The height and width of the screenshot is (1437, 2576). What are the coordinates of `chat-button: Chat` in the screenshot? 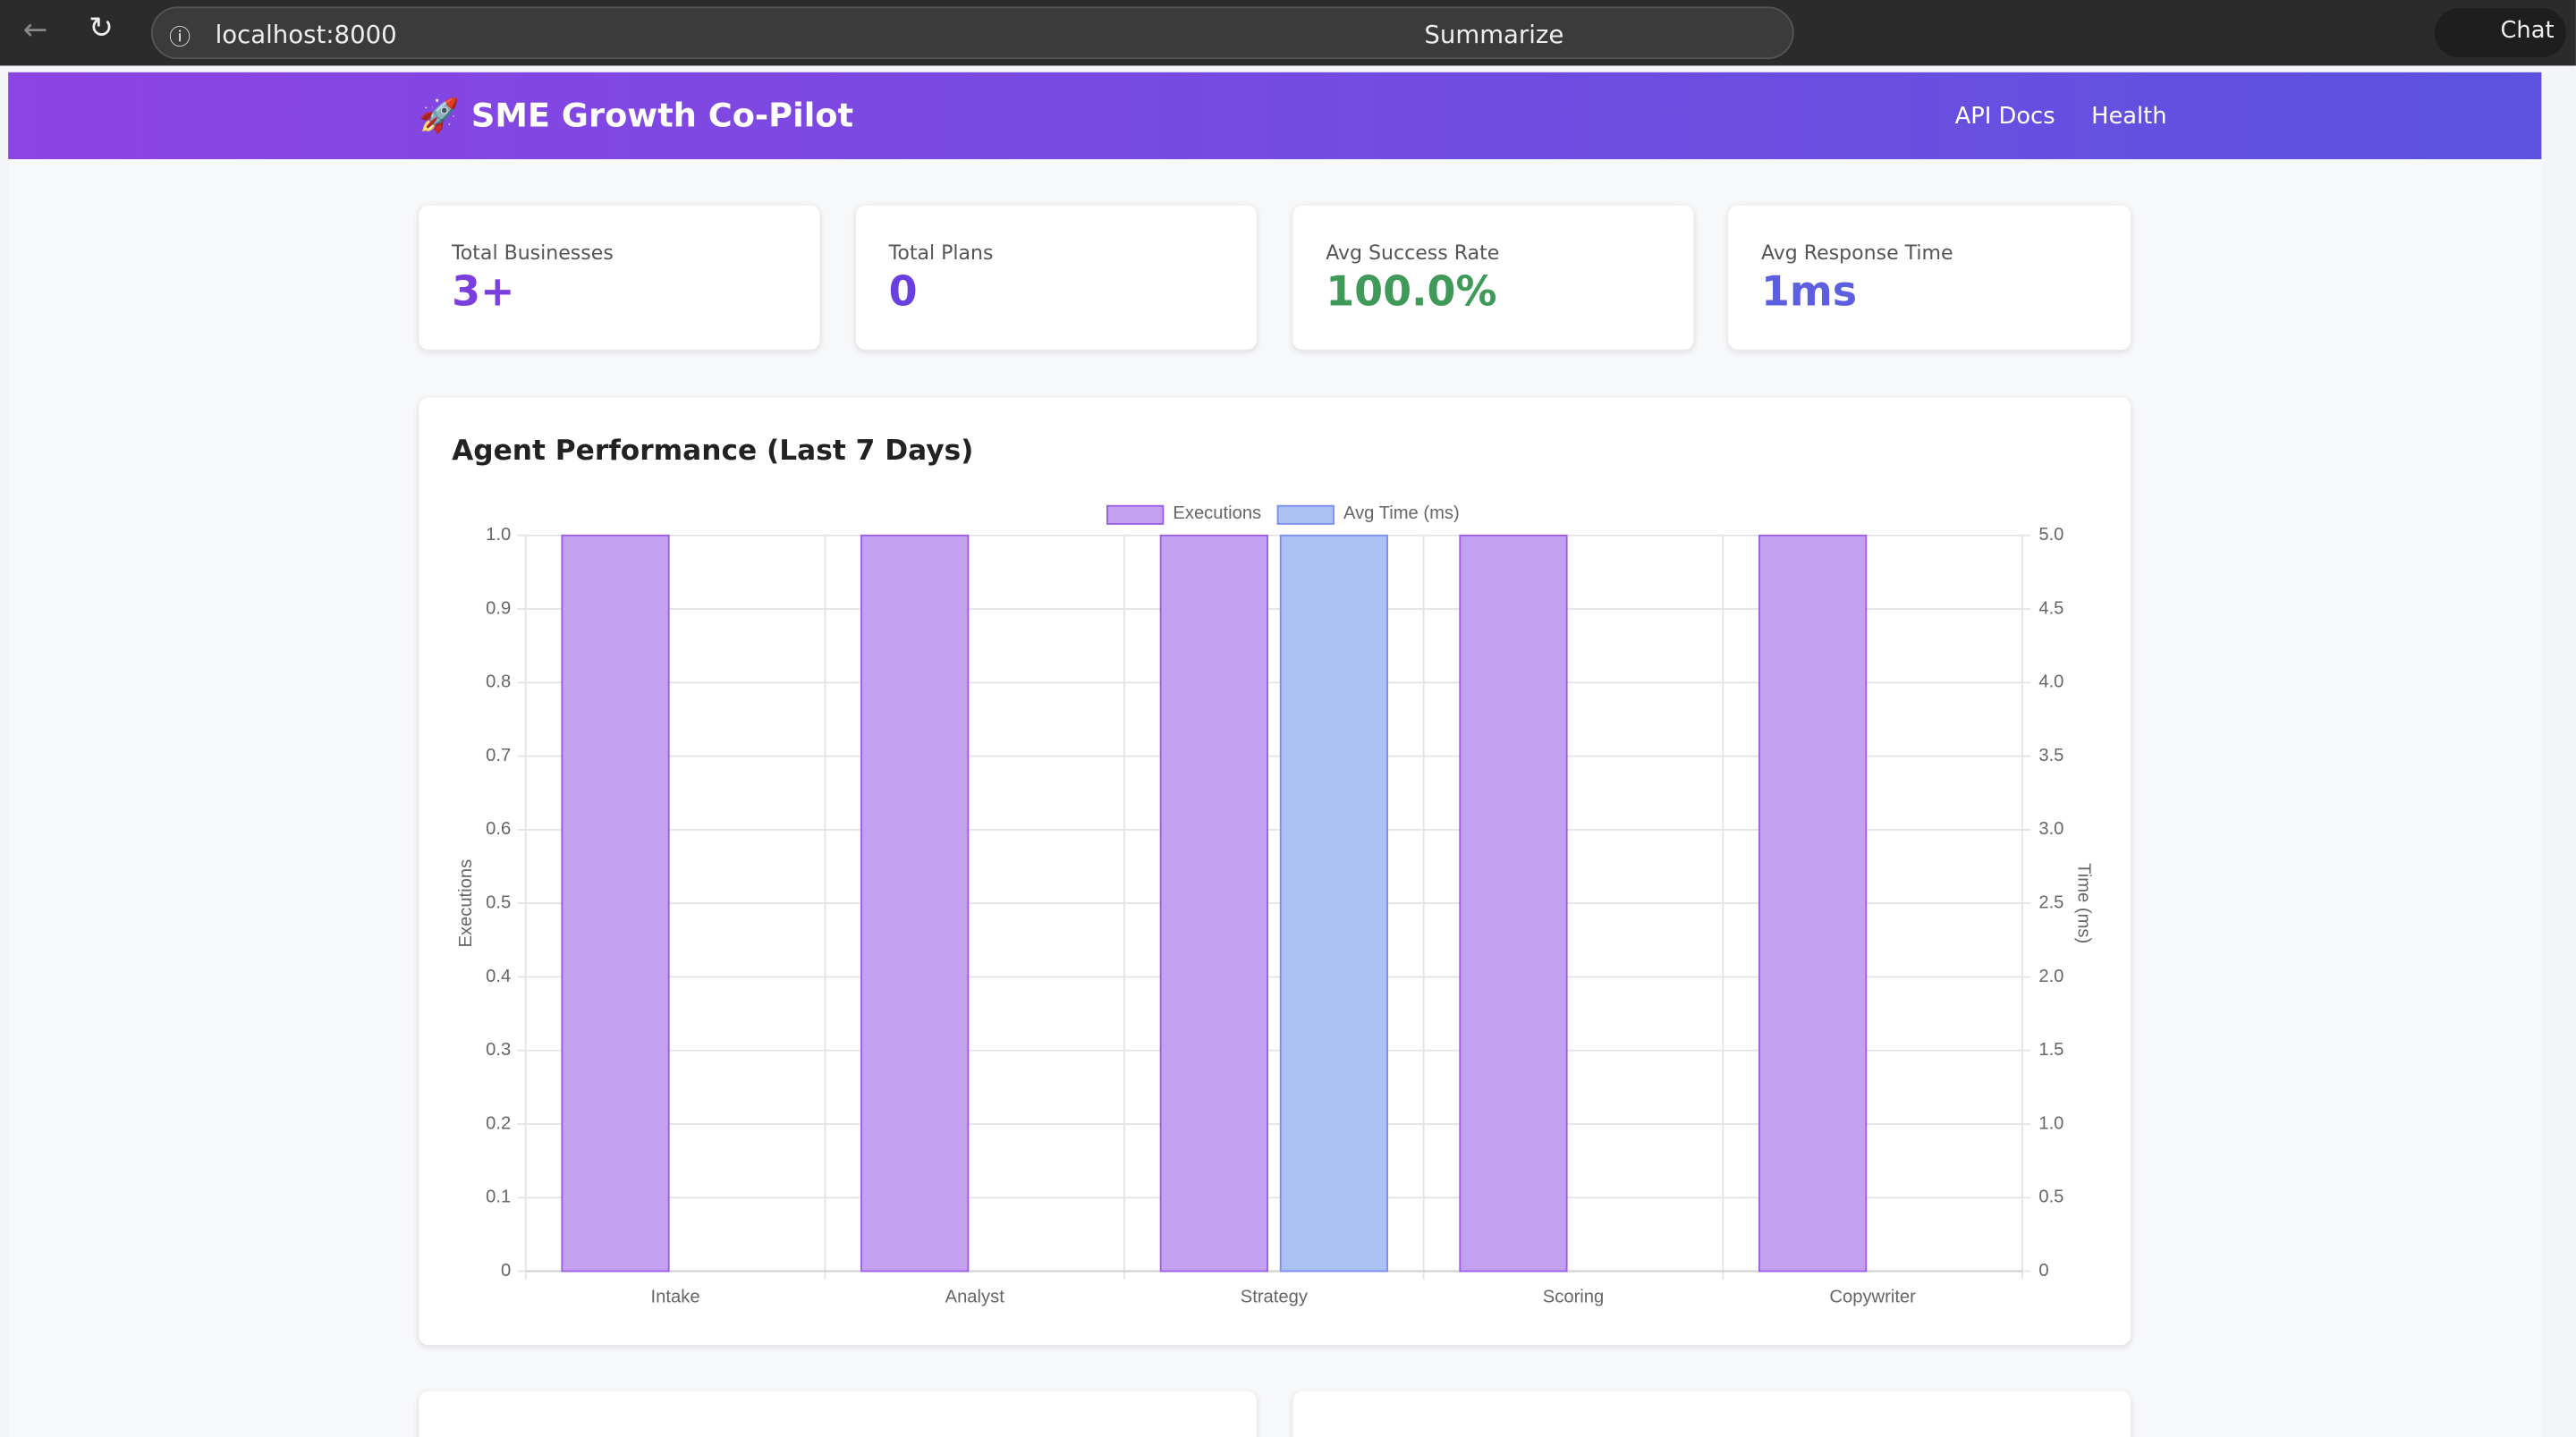 It's located at (2500, 33).